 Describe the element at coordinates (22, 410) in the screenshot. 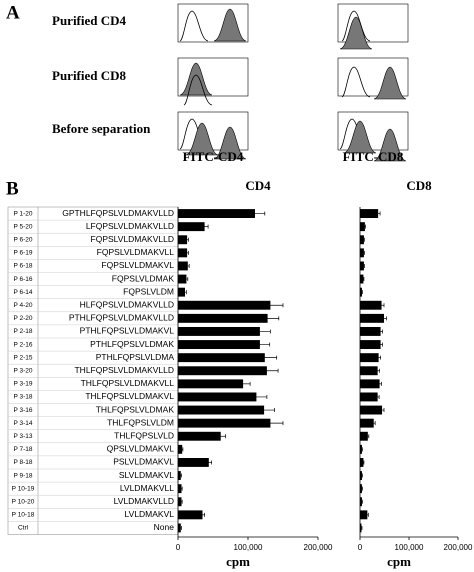

I see `row-id: P 3-16` at that location.